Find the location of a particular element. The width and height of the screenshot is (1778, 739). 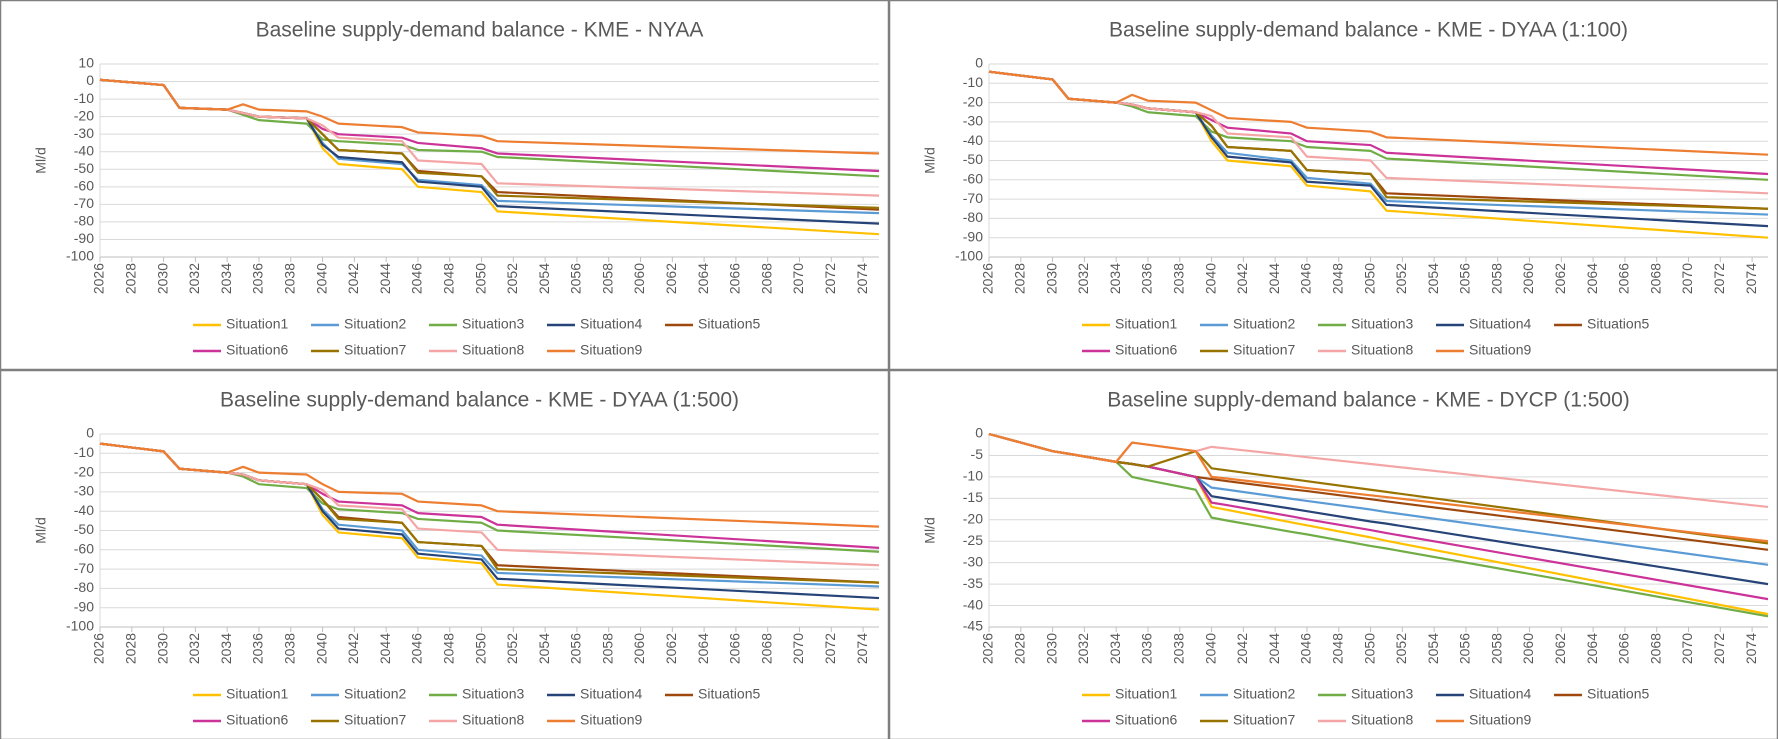

legend-label: Situation9 is located at coordinates (611, 720).